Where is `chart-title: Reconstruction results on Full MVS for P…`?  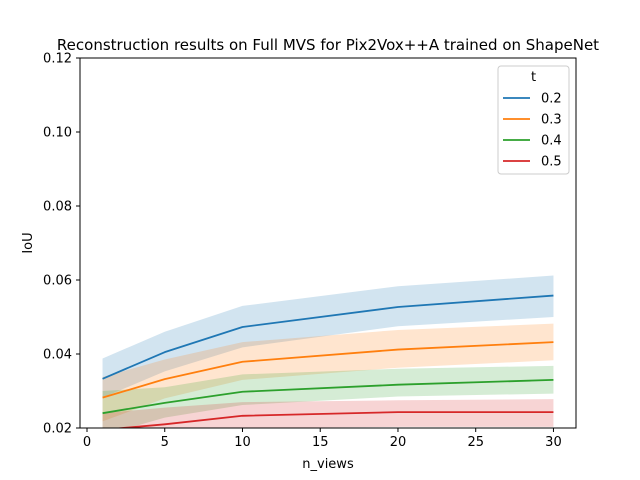 chart-title: Reconstruction results on Full MVS for P… is located at coordinates (328, 45).